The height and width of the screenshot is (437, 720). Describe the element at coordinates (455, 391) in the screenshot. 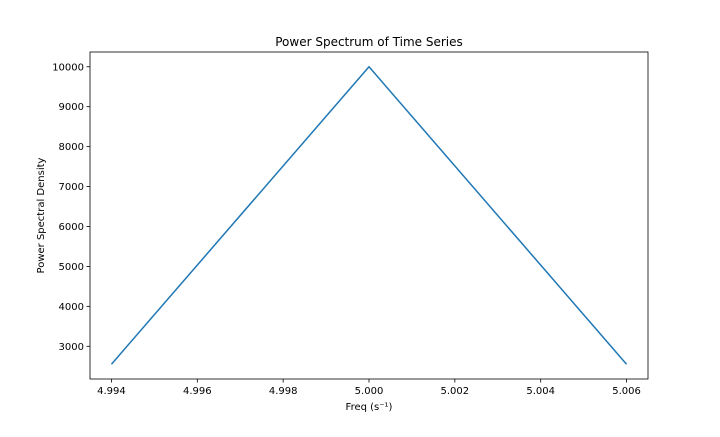

I see `x-tick-label: 5.002` at that location.